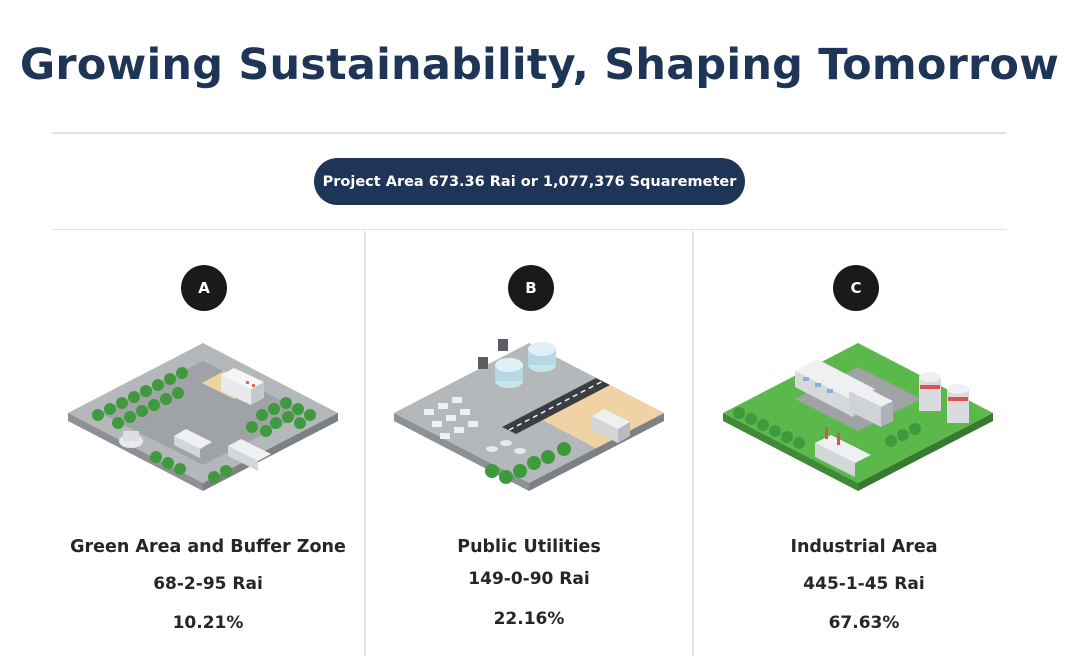 Image resolution: width=1079 pixels, height=669 pixels. Describe the element at coordinates (864, 584) in the screenshot. I see `zone-area: 445-1-45 Rai` at that location.